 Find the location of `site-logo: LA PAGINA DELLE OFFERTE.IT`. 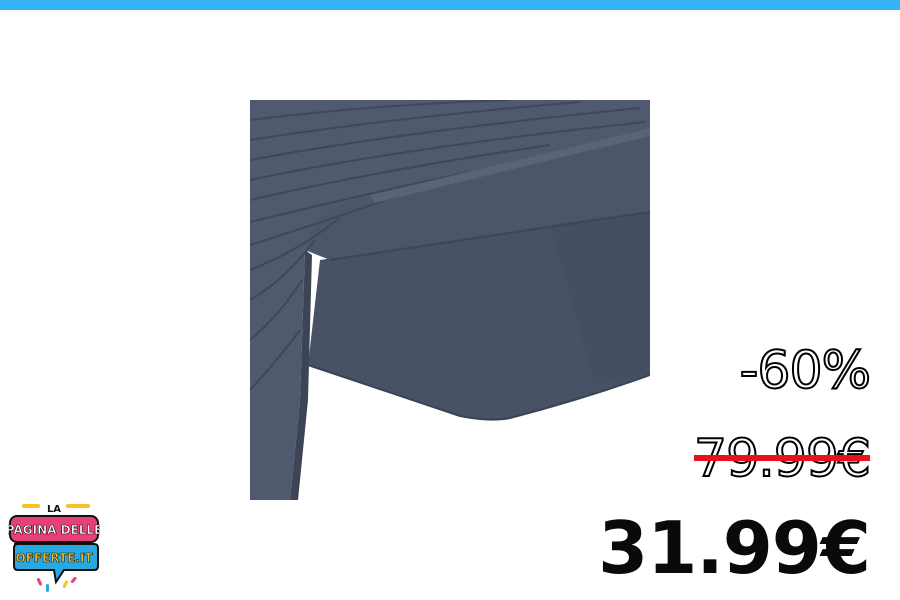

site-logo: LA PAGINA DELLE OFFERTE.IT is located at coordinates (54, 548).